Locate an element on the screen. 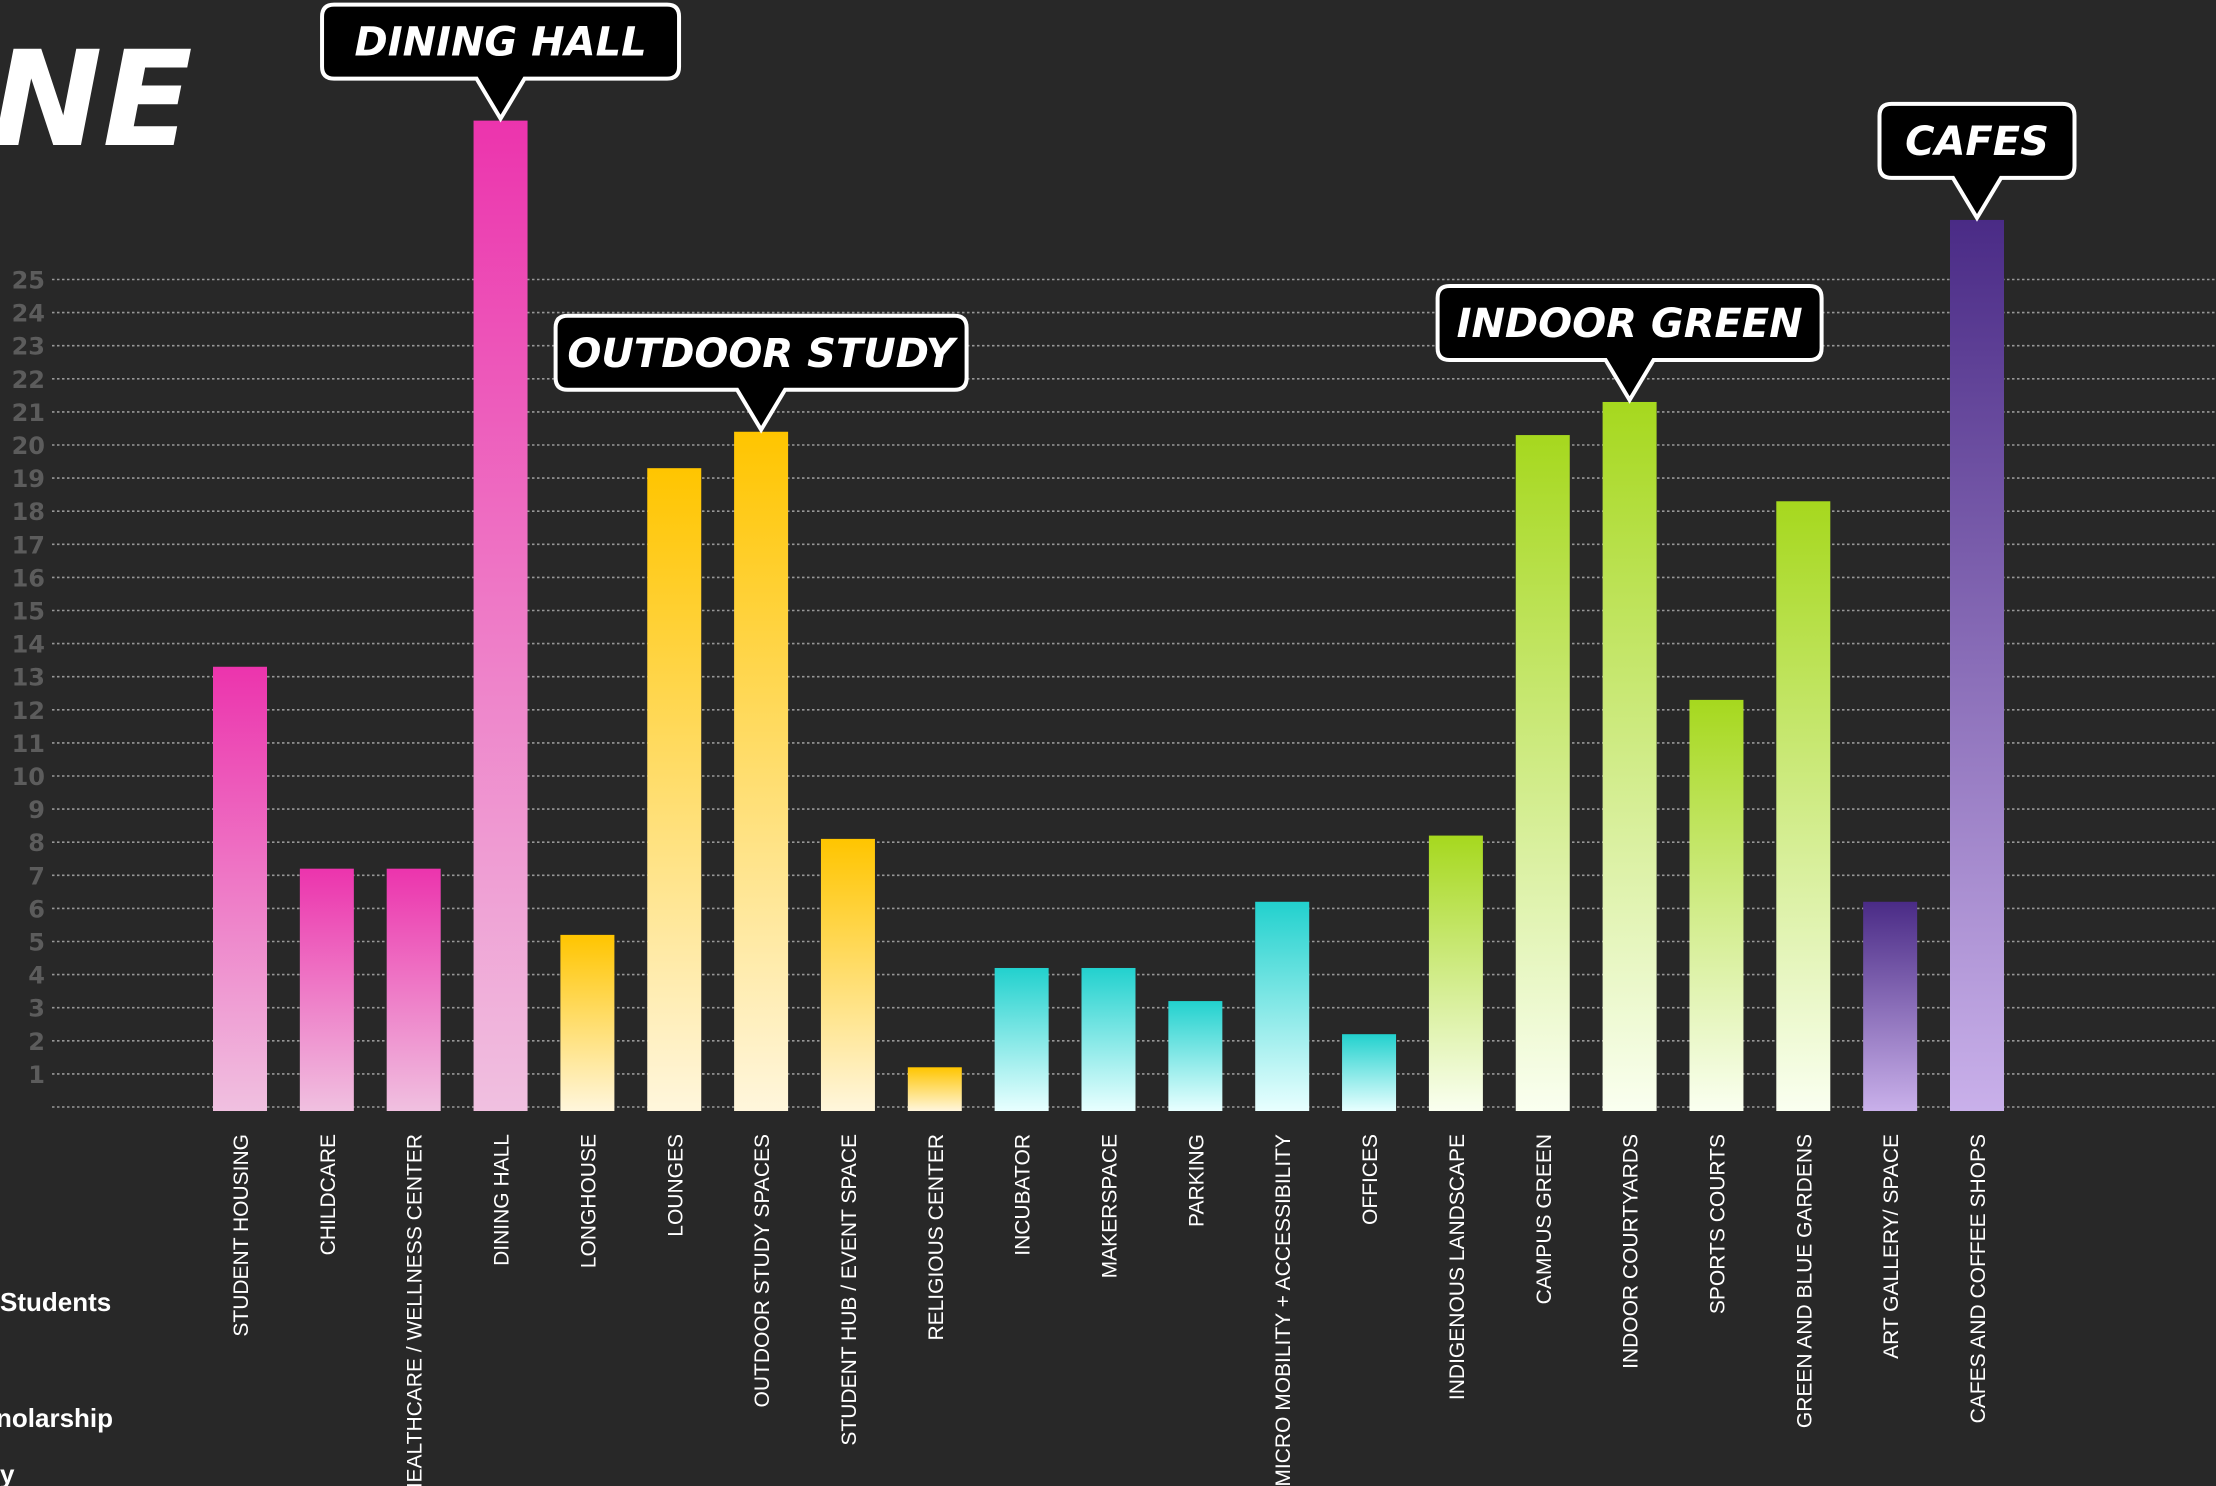 This screenshot has width=2216, height=1486. callout-label: INDOOR GREEN is located at coordinates (1630, 324).